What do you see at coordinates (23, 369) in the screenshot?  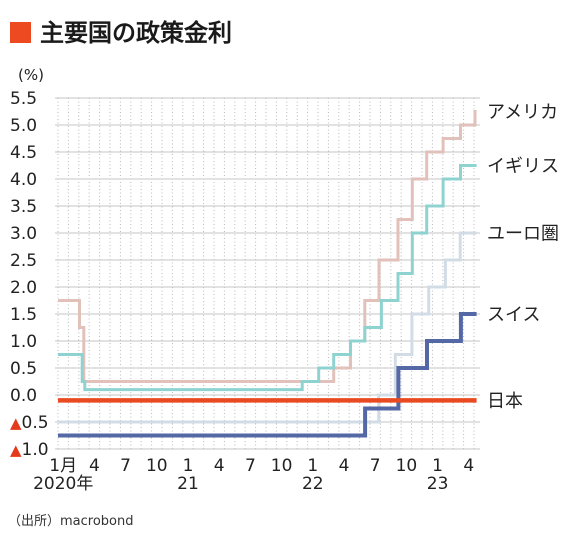 I see `y-tick-label: 0.5` at bounding box center [23, 369].